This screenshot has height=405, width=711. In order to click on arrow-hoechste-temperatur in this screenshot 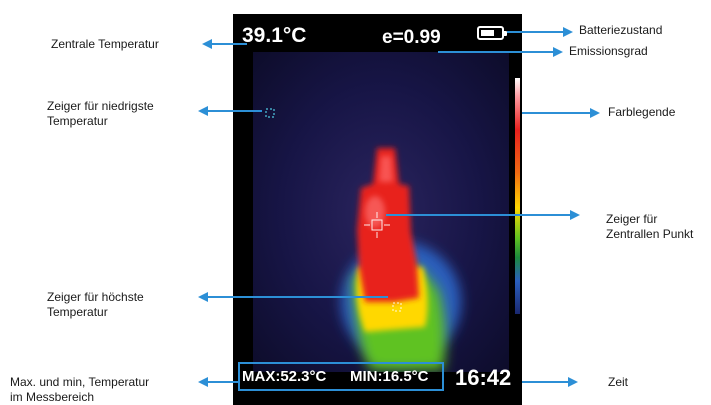, I will do `click(293, 297)`.